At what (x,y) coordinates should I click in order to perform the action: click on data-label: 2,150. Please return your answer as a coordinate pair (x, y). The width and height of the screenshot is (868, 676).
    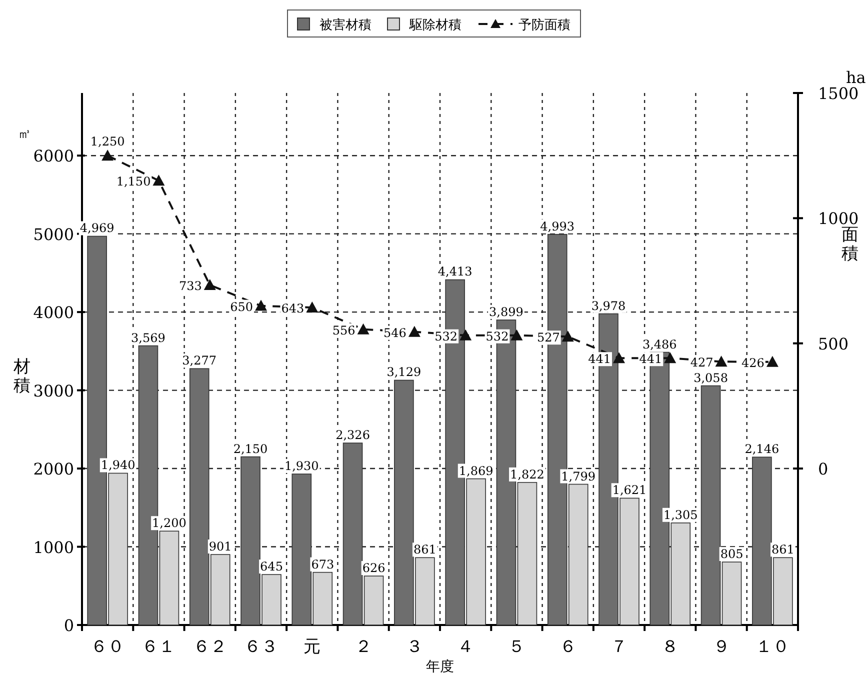
    Looking at the image, I should click on (250, 449).